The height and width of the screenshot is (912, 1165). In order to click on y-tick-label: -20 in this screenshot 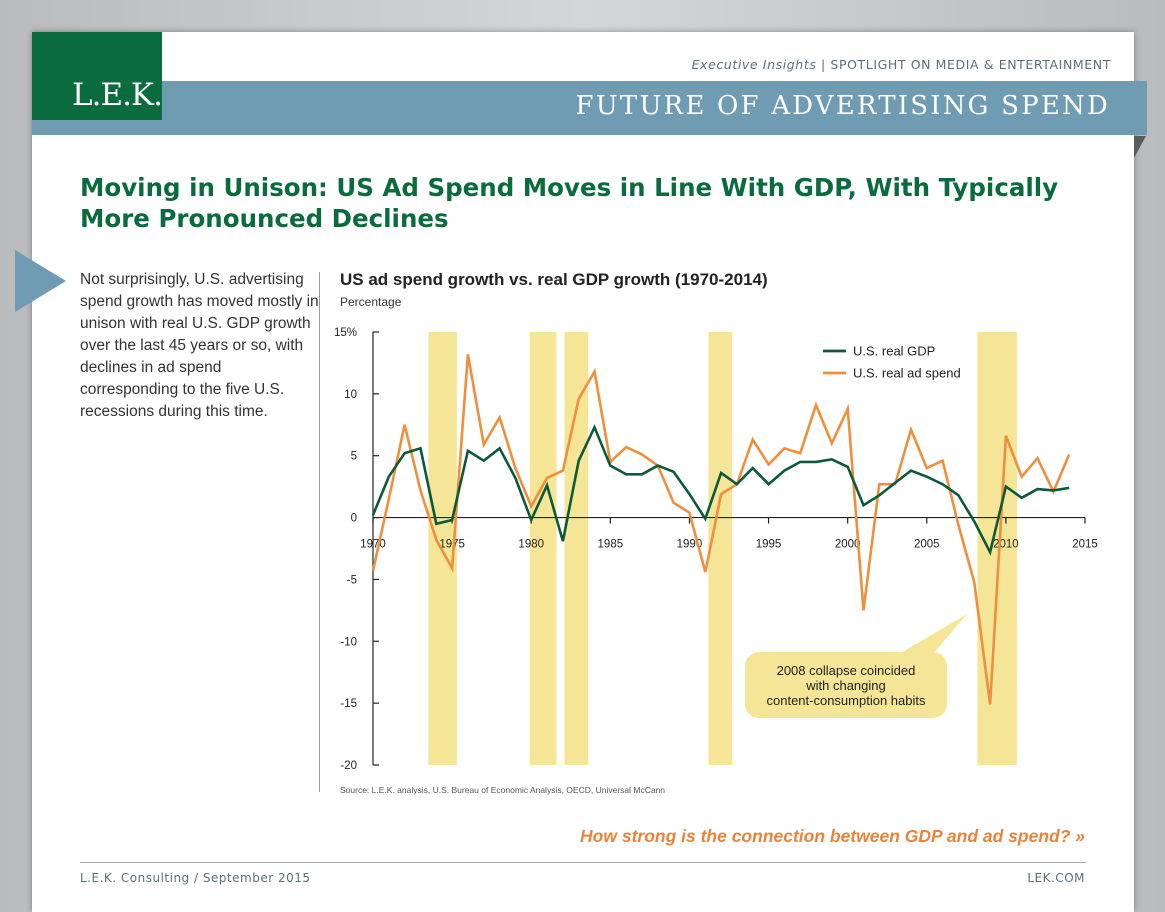, I will do `click(348, 766)`.